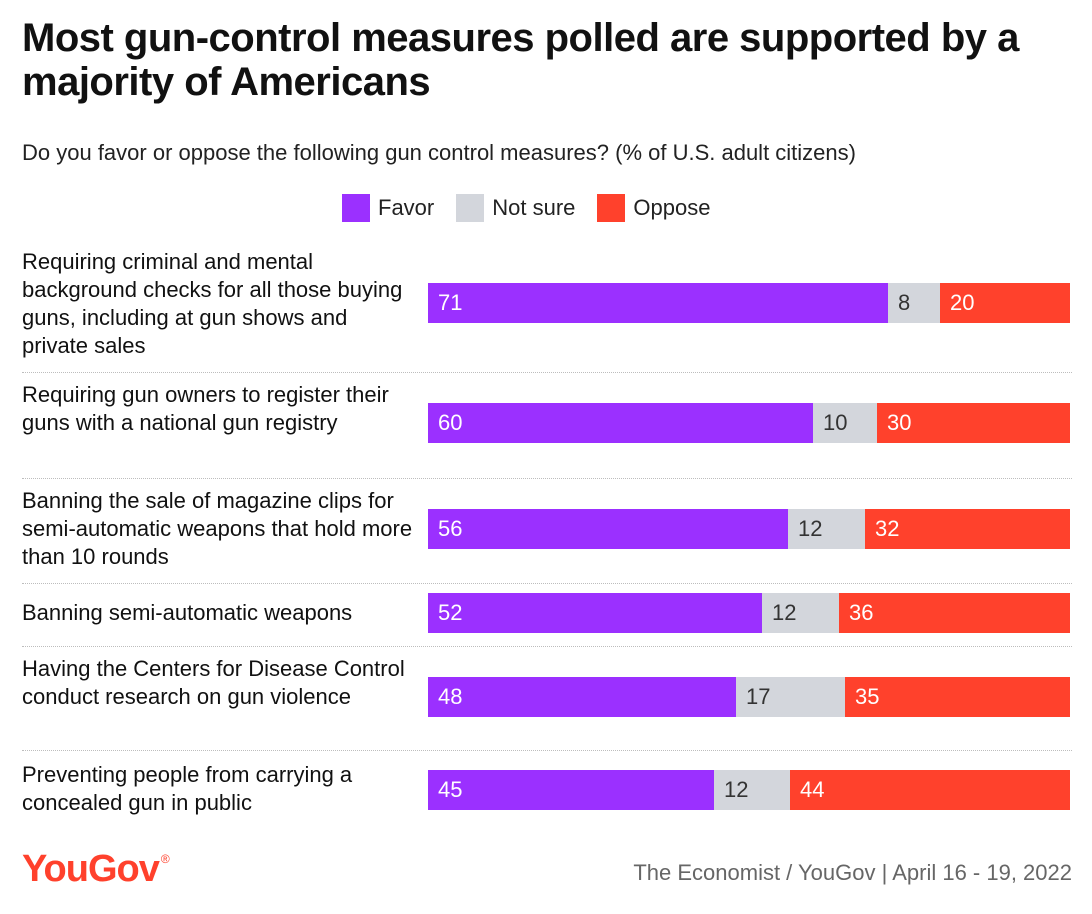  Describe the element at coordinates (973, 423) in the screenshot. I see `bar-oppose-gun-registry: 30` at that location.